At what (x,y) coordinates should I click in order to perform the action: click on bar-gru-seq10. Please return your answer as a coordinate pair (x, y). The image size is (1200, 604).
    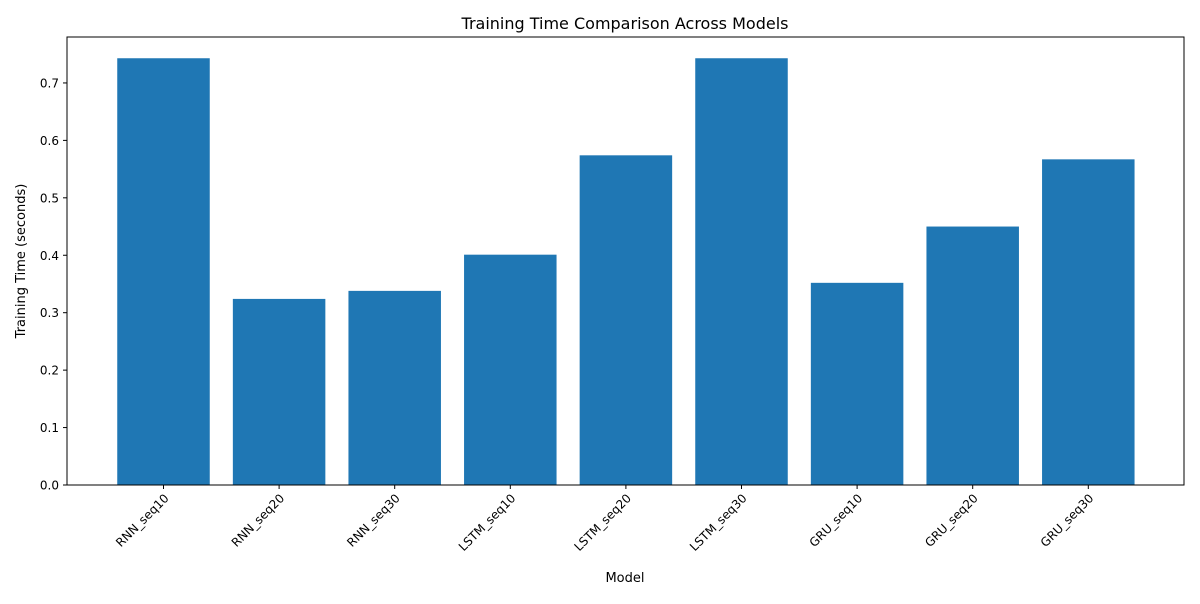
    Looking at the image, I should click on (857, 383).